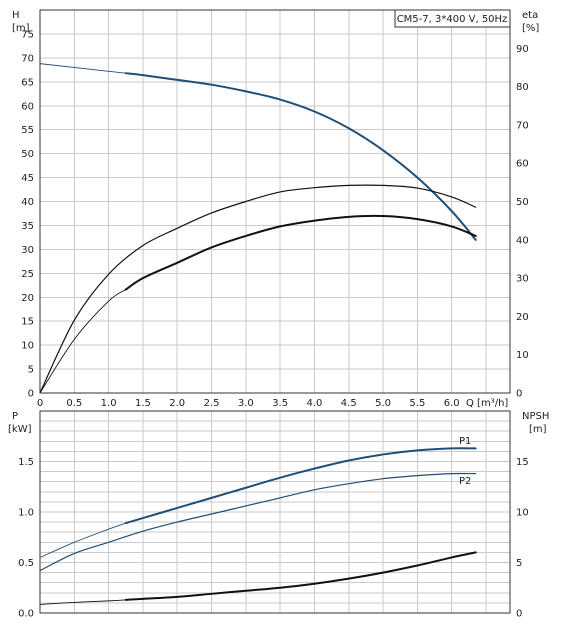 Image resolution: width=561 pixels, height=633 pixels. What do you see at coordinates (82, 540) in the screenshot?
I see `bottom-series-line-p1-extrapolated` at bounding box center [82, 540].